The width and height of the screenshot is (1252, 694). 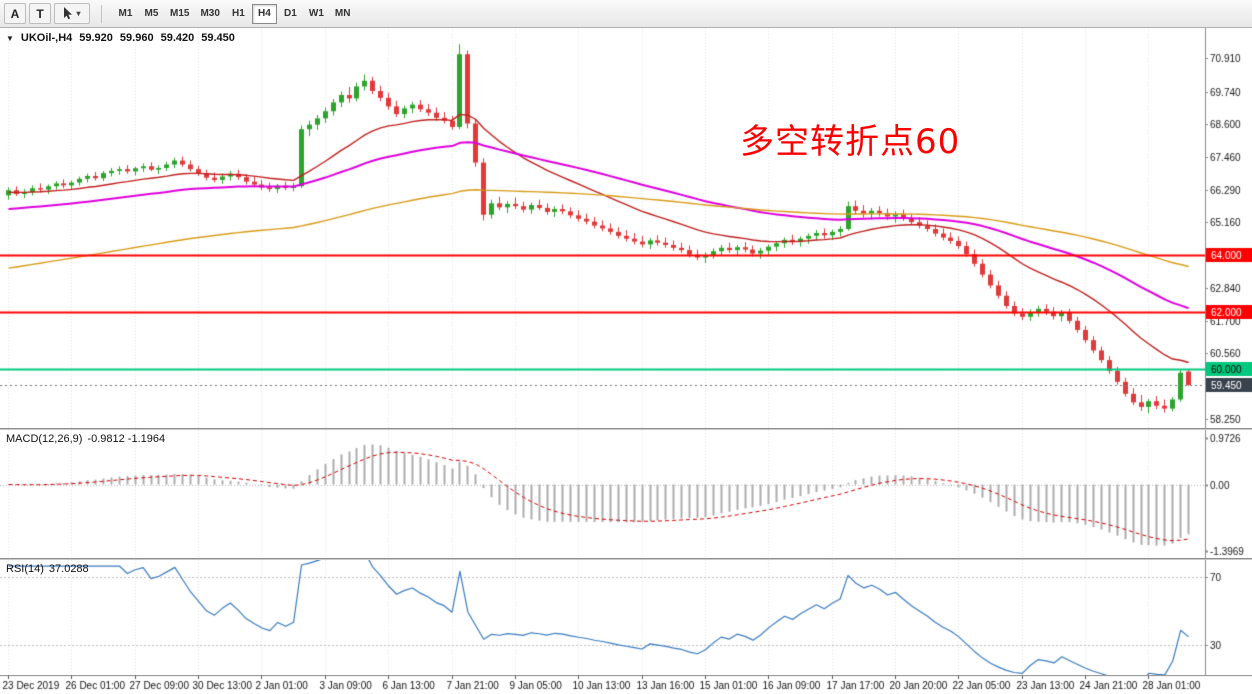 I want to click on timeframe-m30: M30, so click(x=210, y=13).